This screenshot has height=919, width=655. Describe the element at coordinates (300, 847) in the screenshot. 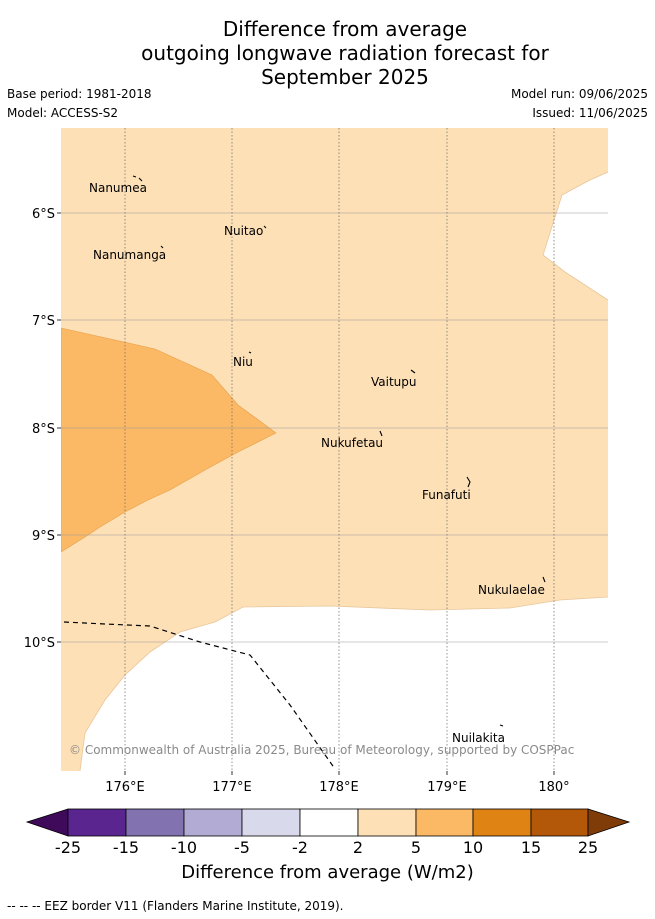

I see `colorbar-tick-5: -2` at that location.